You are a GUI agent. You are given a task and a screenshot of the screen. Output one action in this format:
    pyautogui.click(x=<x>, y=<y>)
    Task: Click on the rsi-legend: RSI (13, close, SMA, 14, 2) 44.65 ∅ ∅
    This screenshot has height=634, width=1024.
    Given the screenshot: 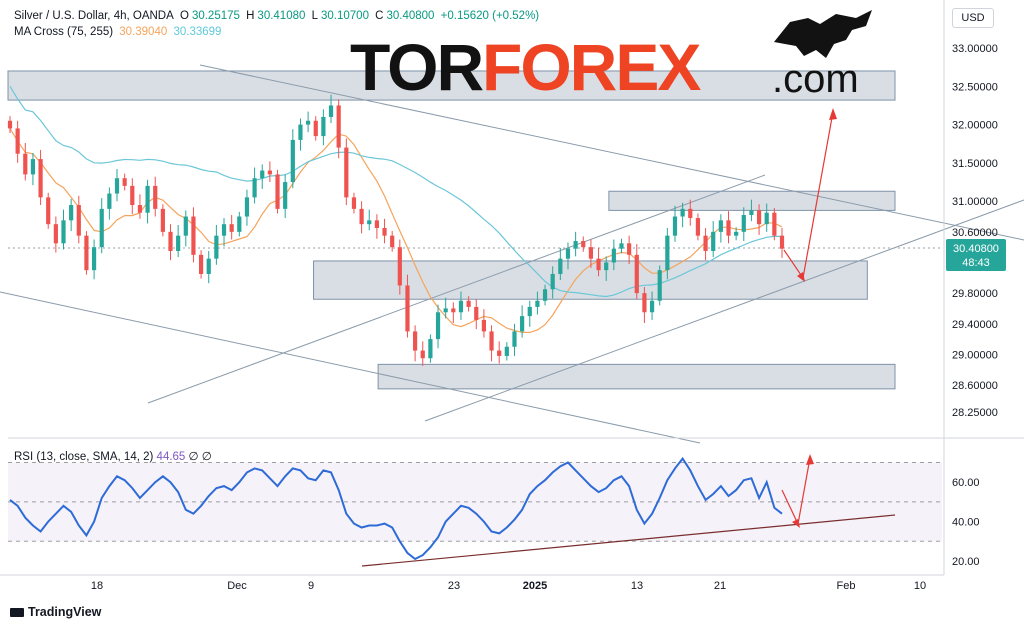 What is the action you would take?
    pyautogui.click(x=113, y=456)
    